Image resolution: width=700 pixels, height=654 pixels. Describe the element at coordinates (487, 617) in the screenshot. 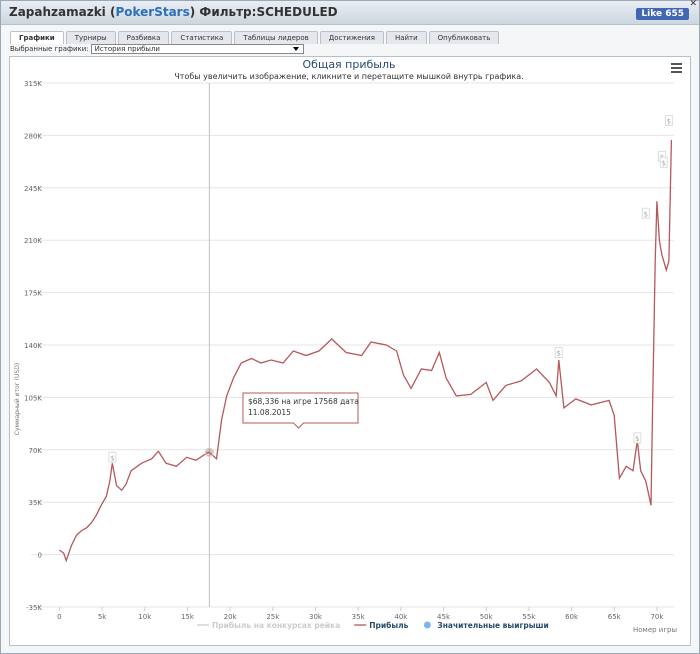

I see `x-tick-label: 50k` at that location.